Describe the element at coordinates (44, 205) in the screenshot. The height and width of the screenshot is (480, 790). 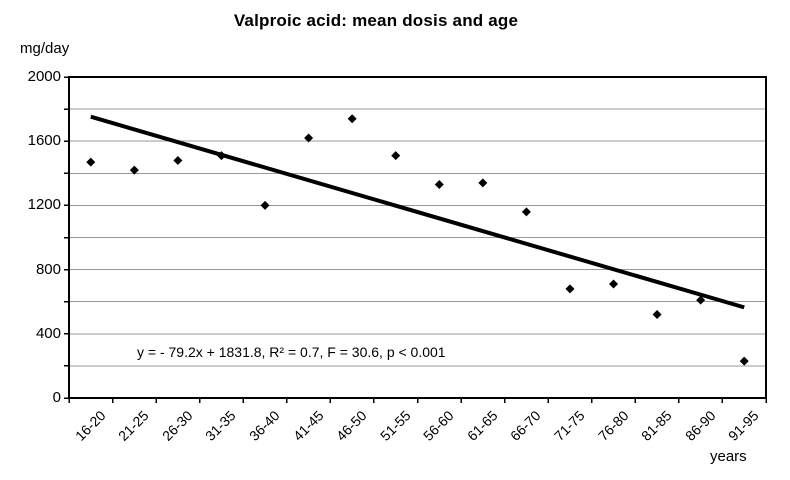
I see `y-axis-tick-label: 1200` at that location.